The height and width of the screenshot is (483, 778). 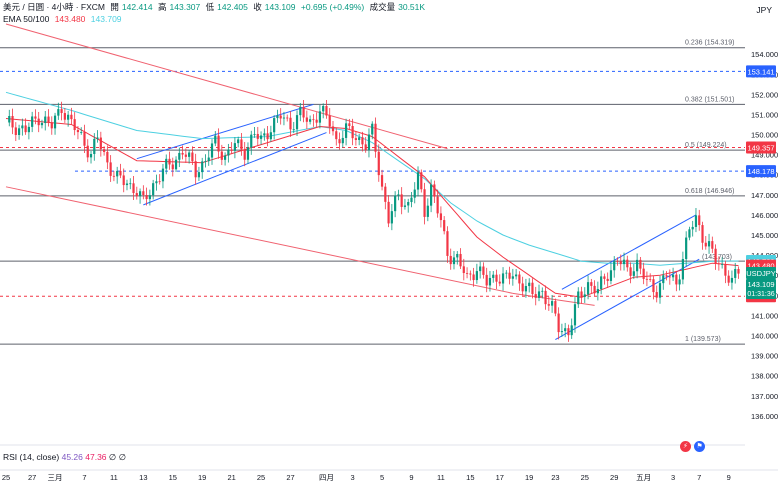 I want to click on x-tick-label: 29, so click(x=614, y=477).